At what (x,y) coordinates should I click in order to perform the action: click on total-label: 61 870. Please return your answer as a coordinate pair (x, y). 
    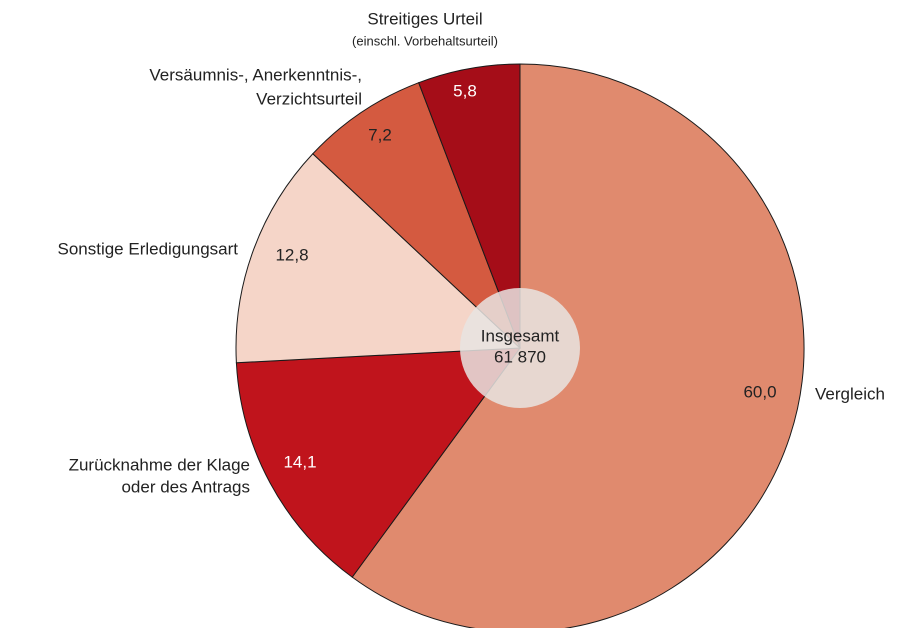
    Looking at the image, I should click on (520, 356).